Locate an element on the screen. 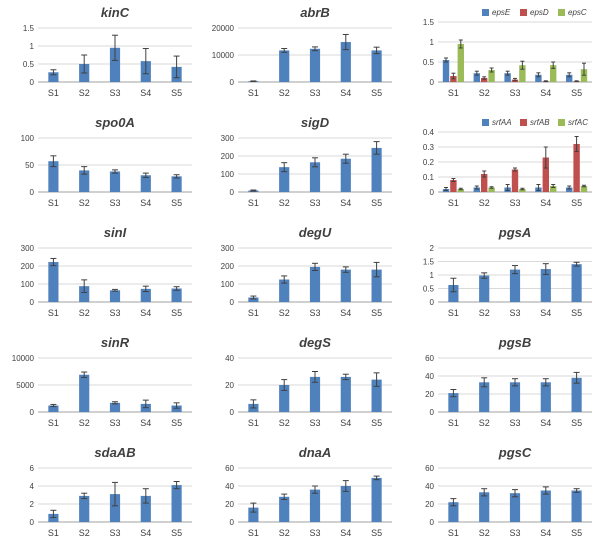  chart-title: spo0A is located at coordinates (115, 122).